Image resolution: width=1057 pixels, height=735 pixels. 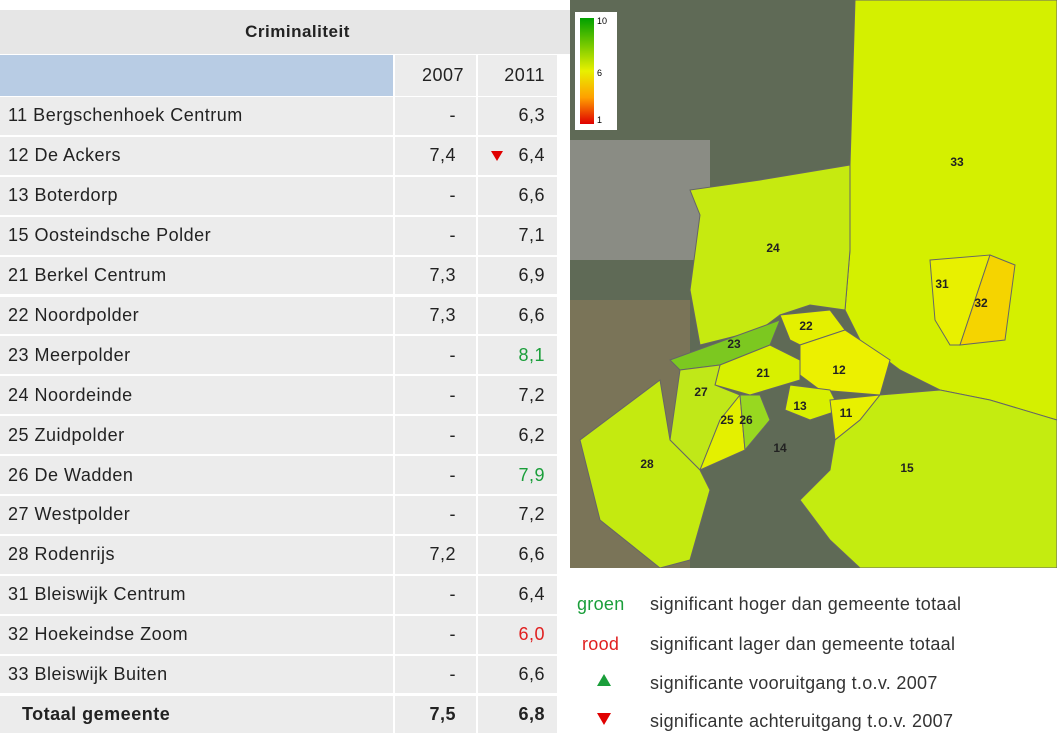 What do you see at coordinates (604, 680) in the screenshot?
I see `legend-up-icon` at bounding box center [604, 680].